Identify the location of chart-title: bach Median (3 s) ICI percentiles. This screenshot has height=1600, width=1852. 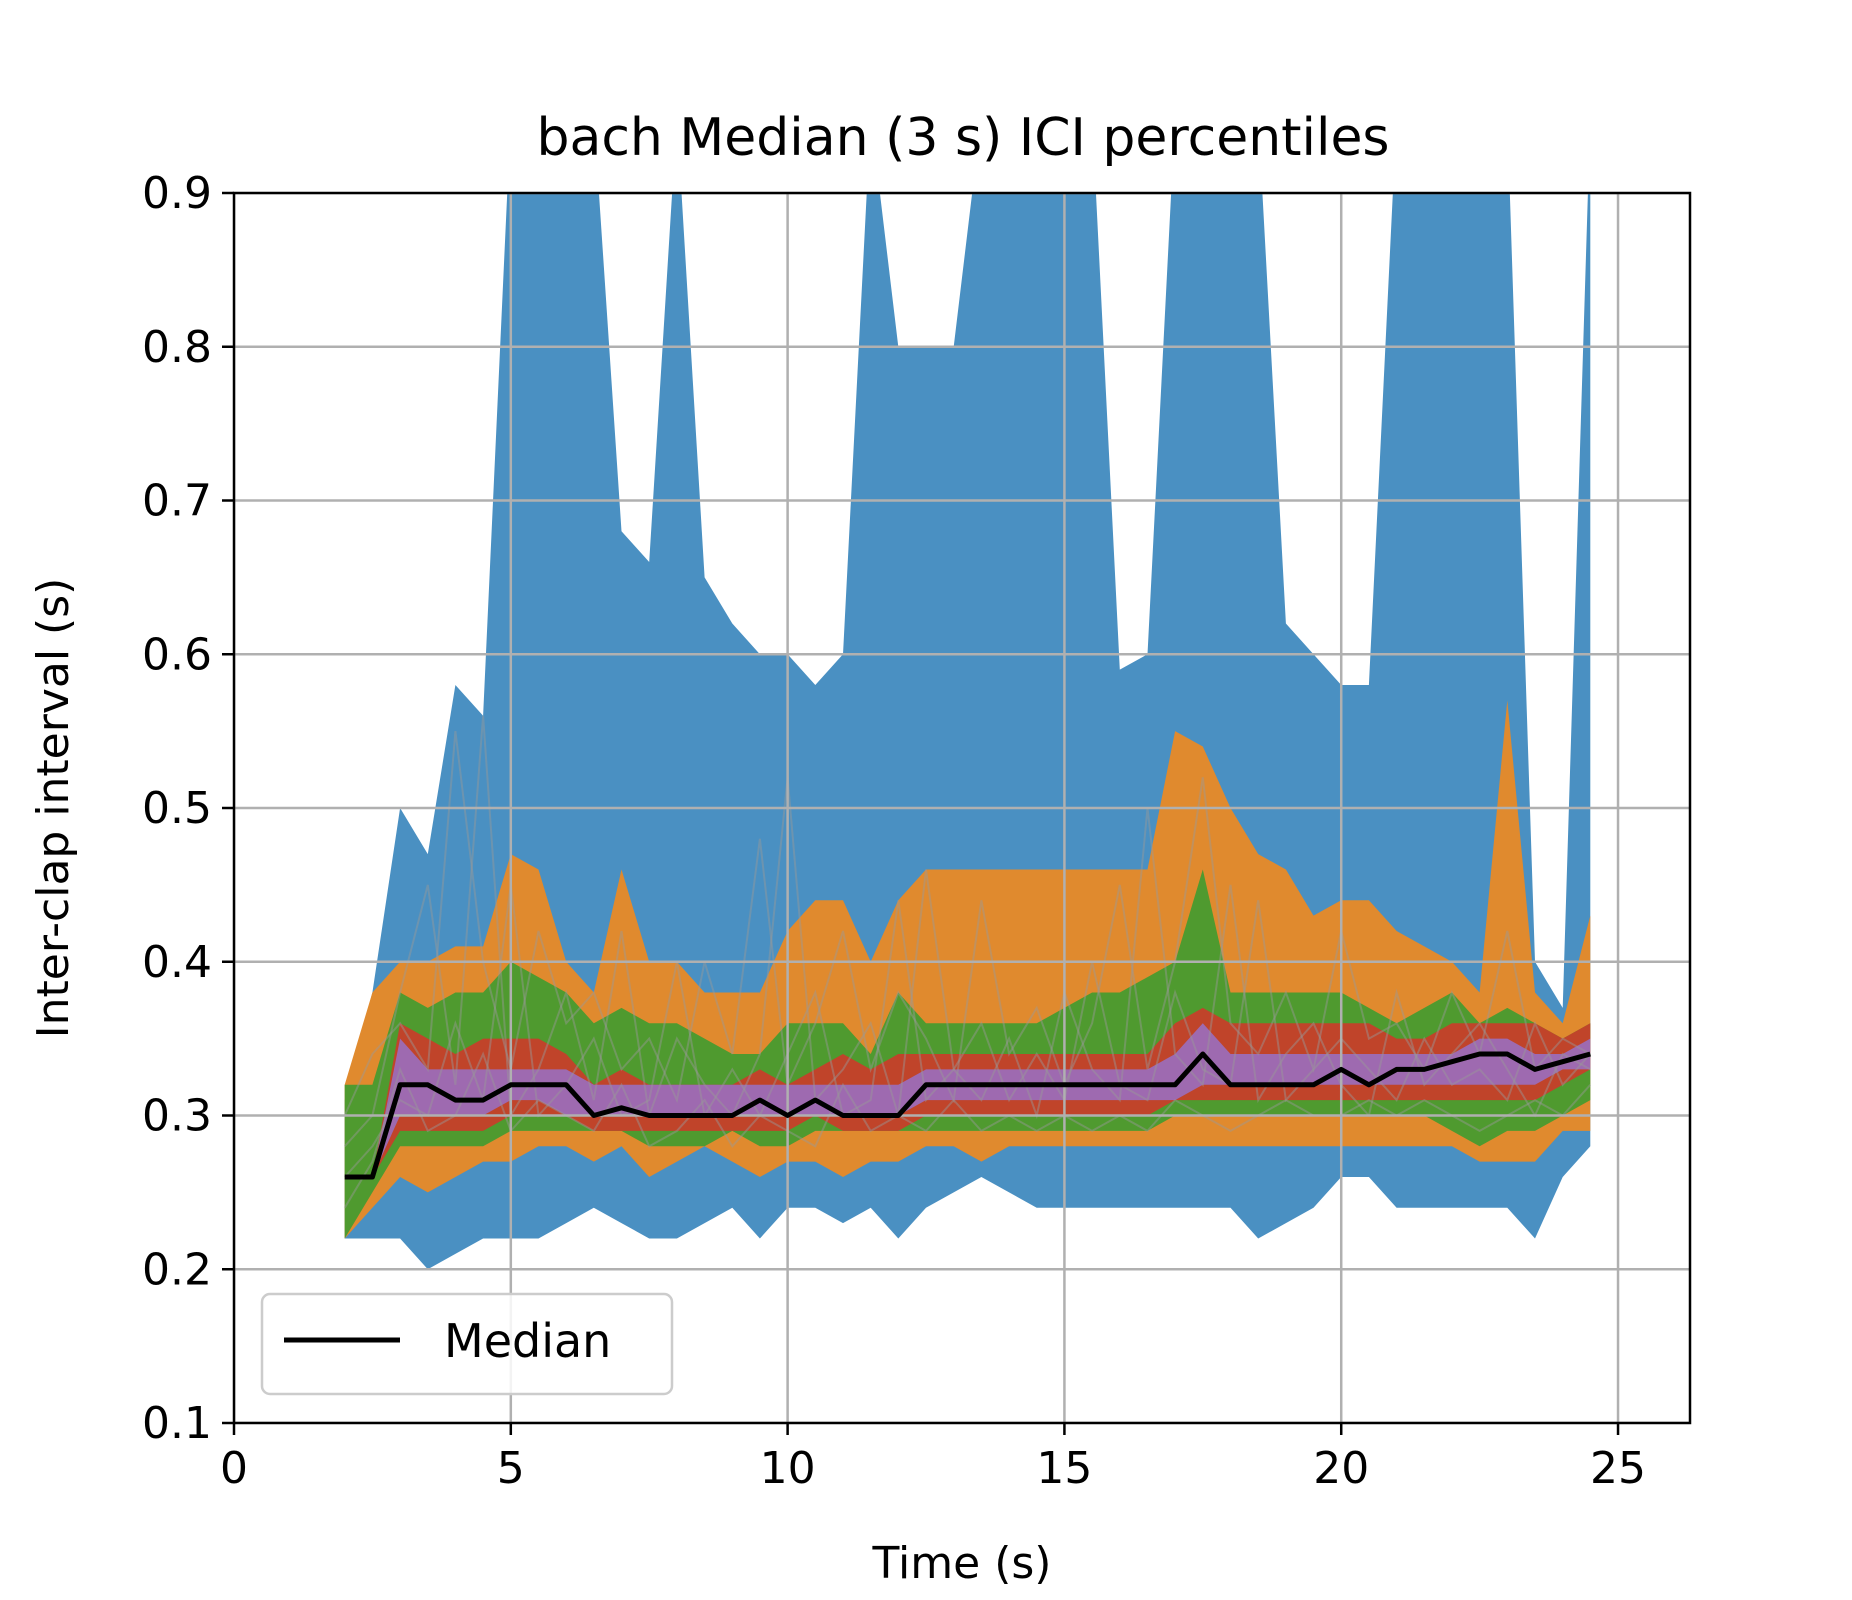
(962, 138).